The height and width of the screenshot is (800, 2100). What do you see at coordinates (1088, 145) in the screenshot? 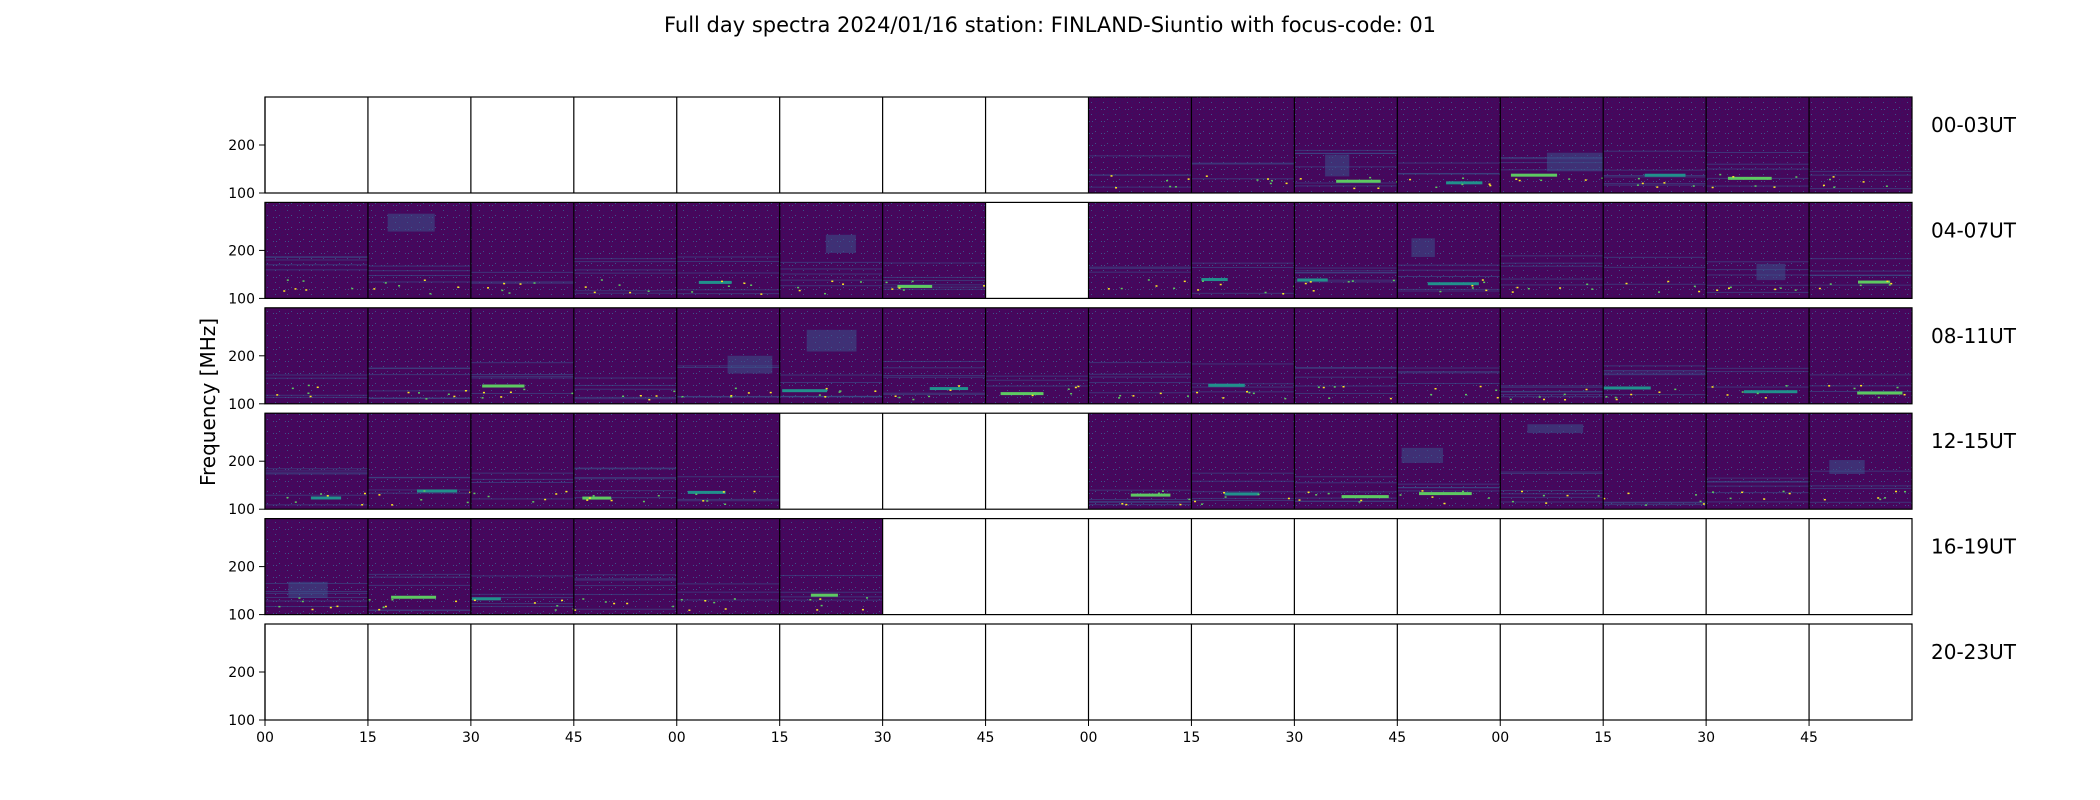
I see `spectra-row` at bounding box center [1088, 145].